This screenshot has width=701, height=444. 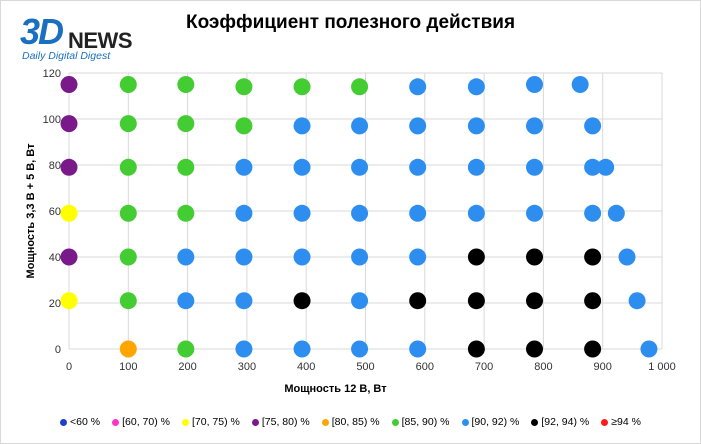 I want to click on x-axis-title: Мощность 12 В, Вт, so click(x=335, y=389).